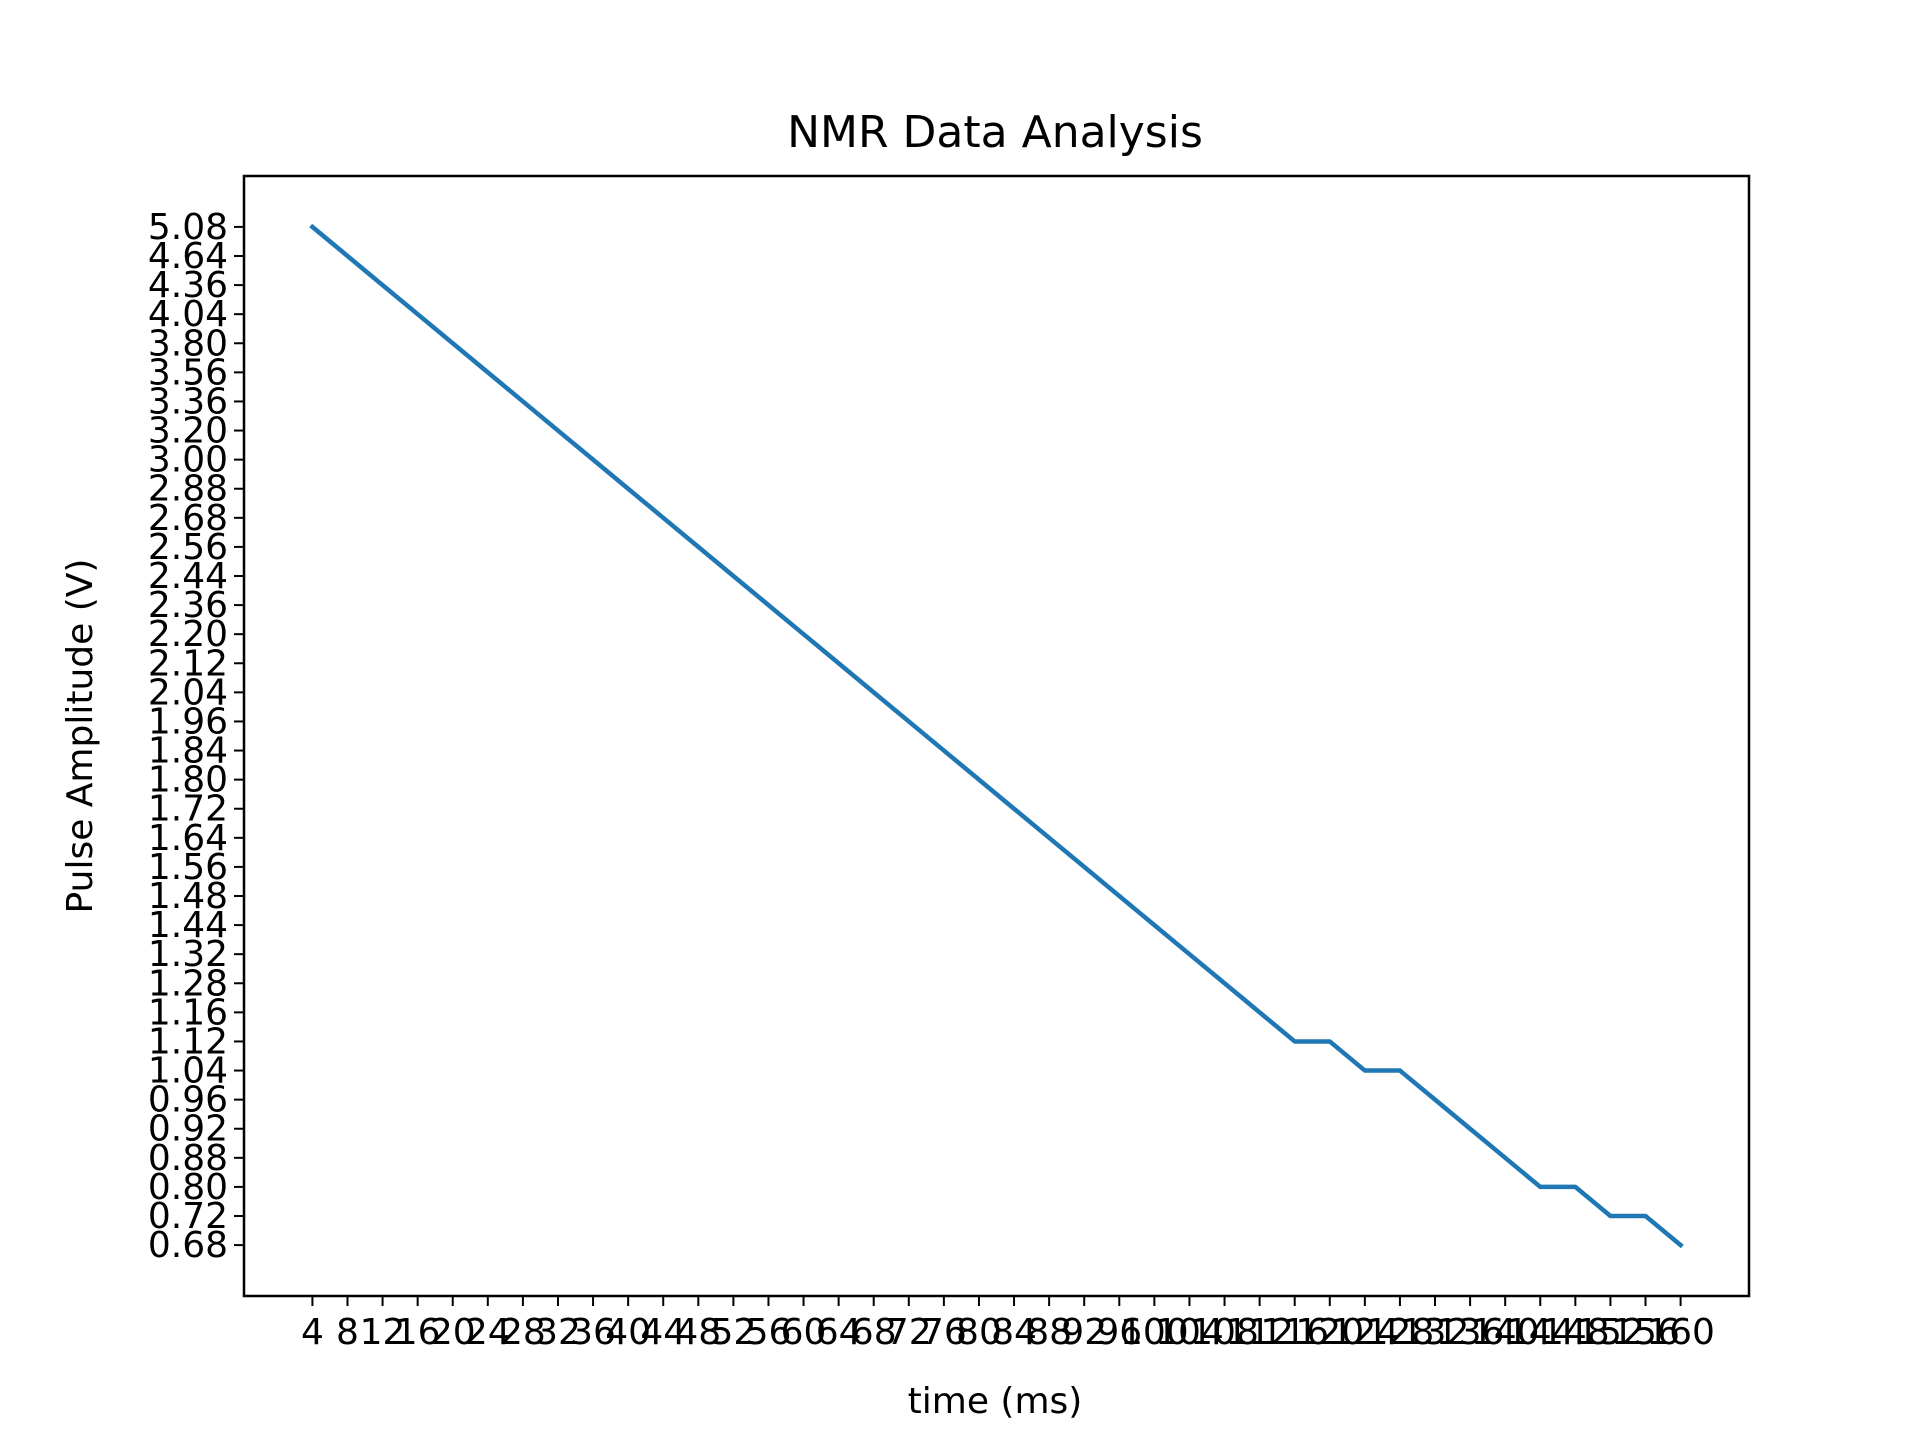 This screenshot has height=1440, width=1920. Describe the element at coordinates (979, 1332) in the screenshot. I see `x-tick-label: 80` at that location.